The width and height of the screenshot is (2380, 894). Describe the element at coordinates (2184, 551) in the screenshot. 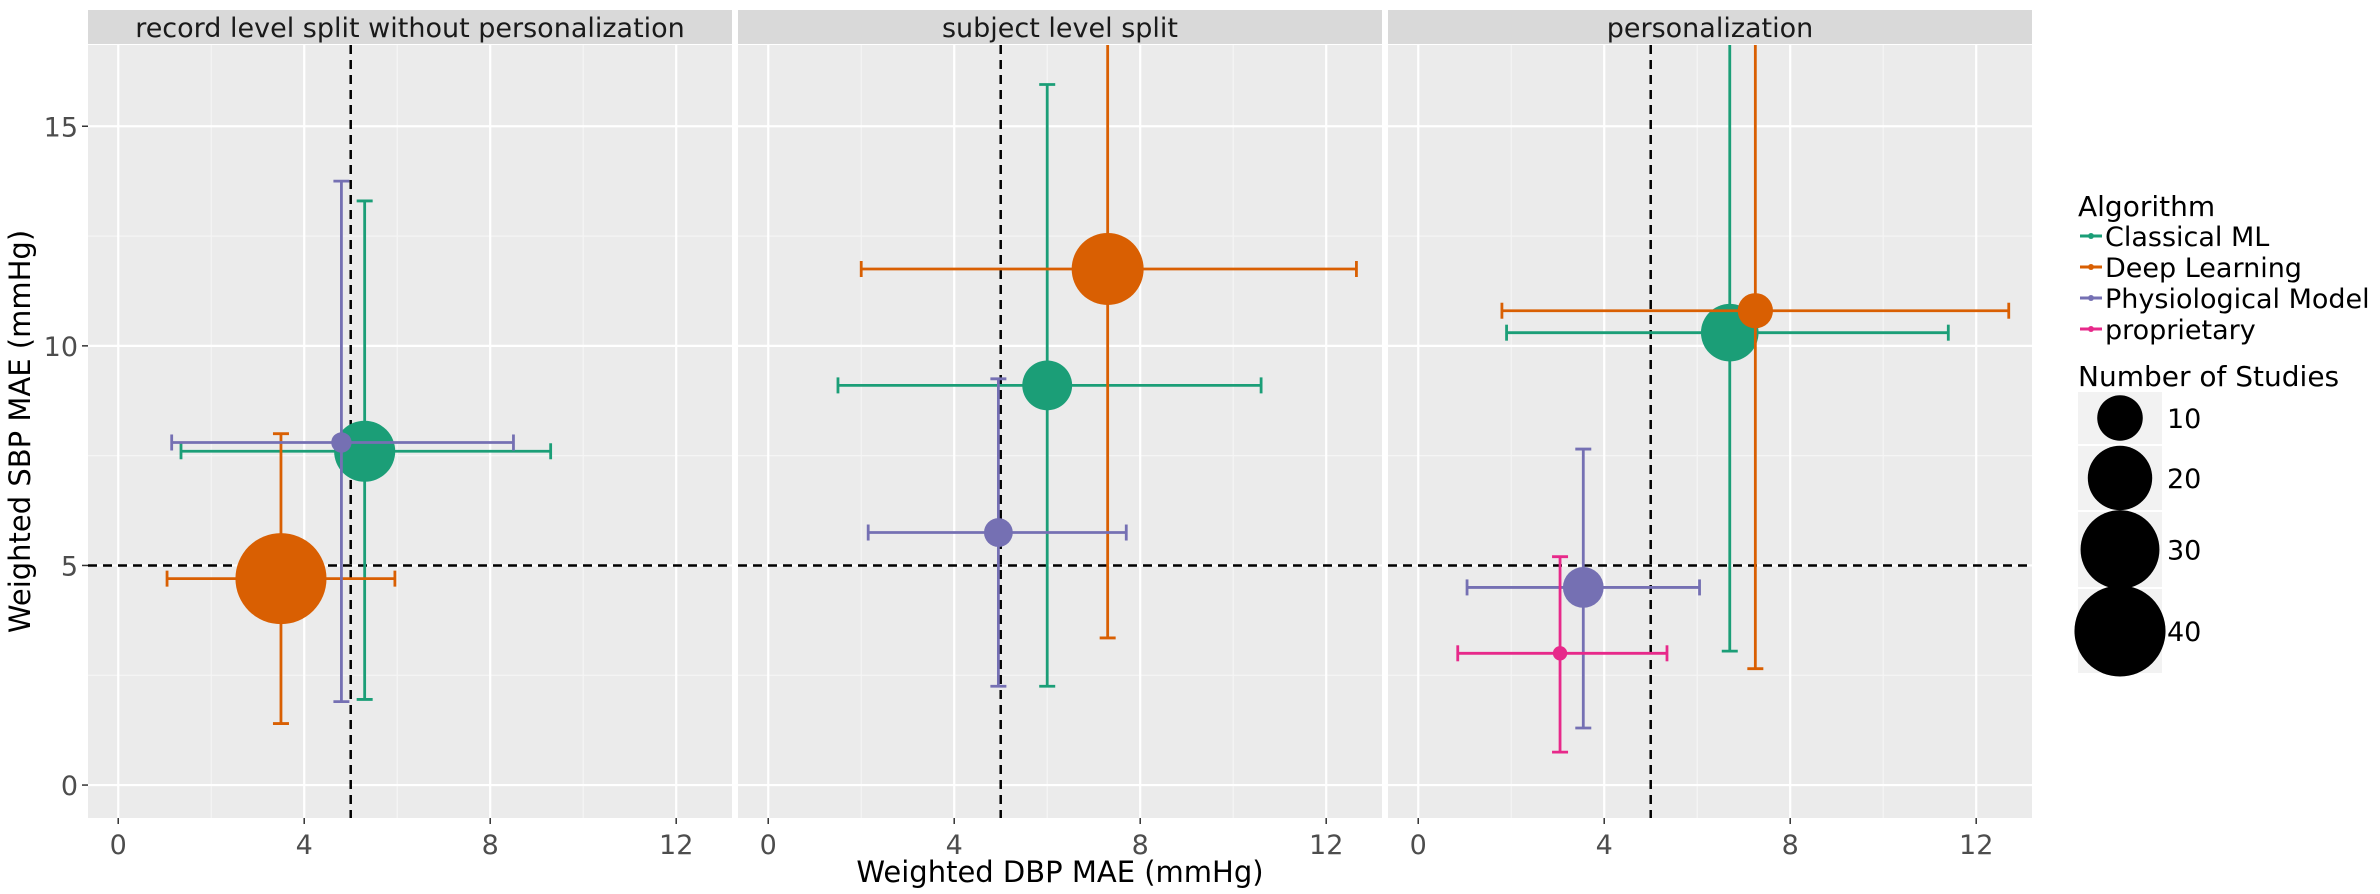

I see `legend-size-label: 30` at that location.